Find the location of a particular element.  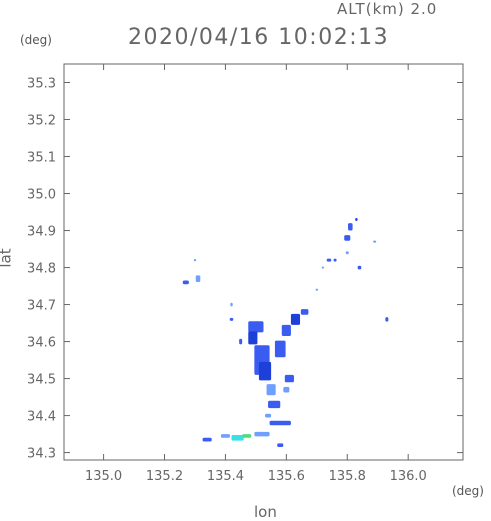

y-tick-label: 35.2 is located at coordinates (41, 121).